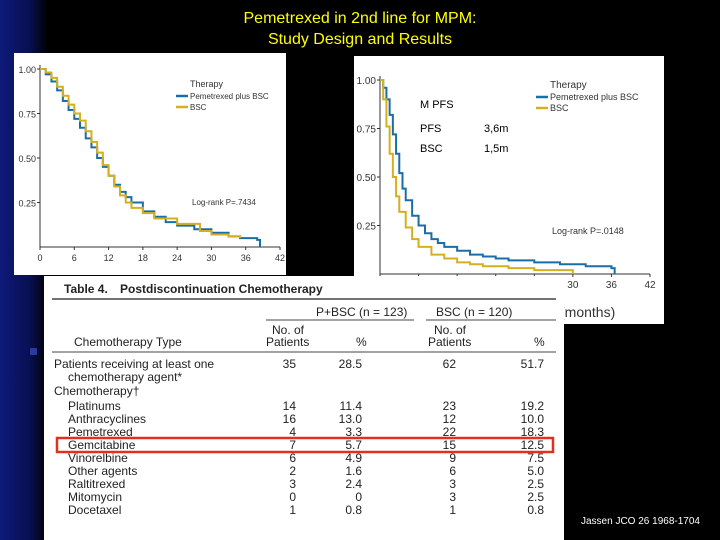 This screenshot has width=720, height=540. I want to click on km2-x-tick-label: 42, so click(650, 285).